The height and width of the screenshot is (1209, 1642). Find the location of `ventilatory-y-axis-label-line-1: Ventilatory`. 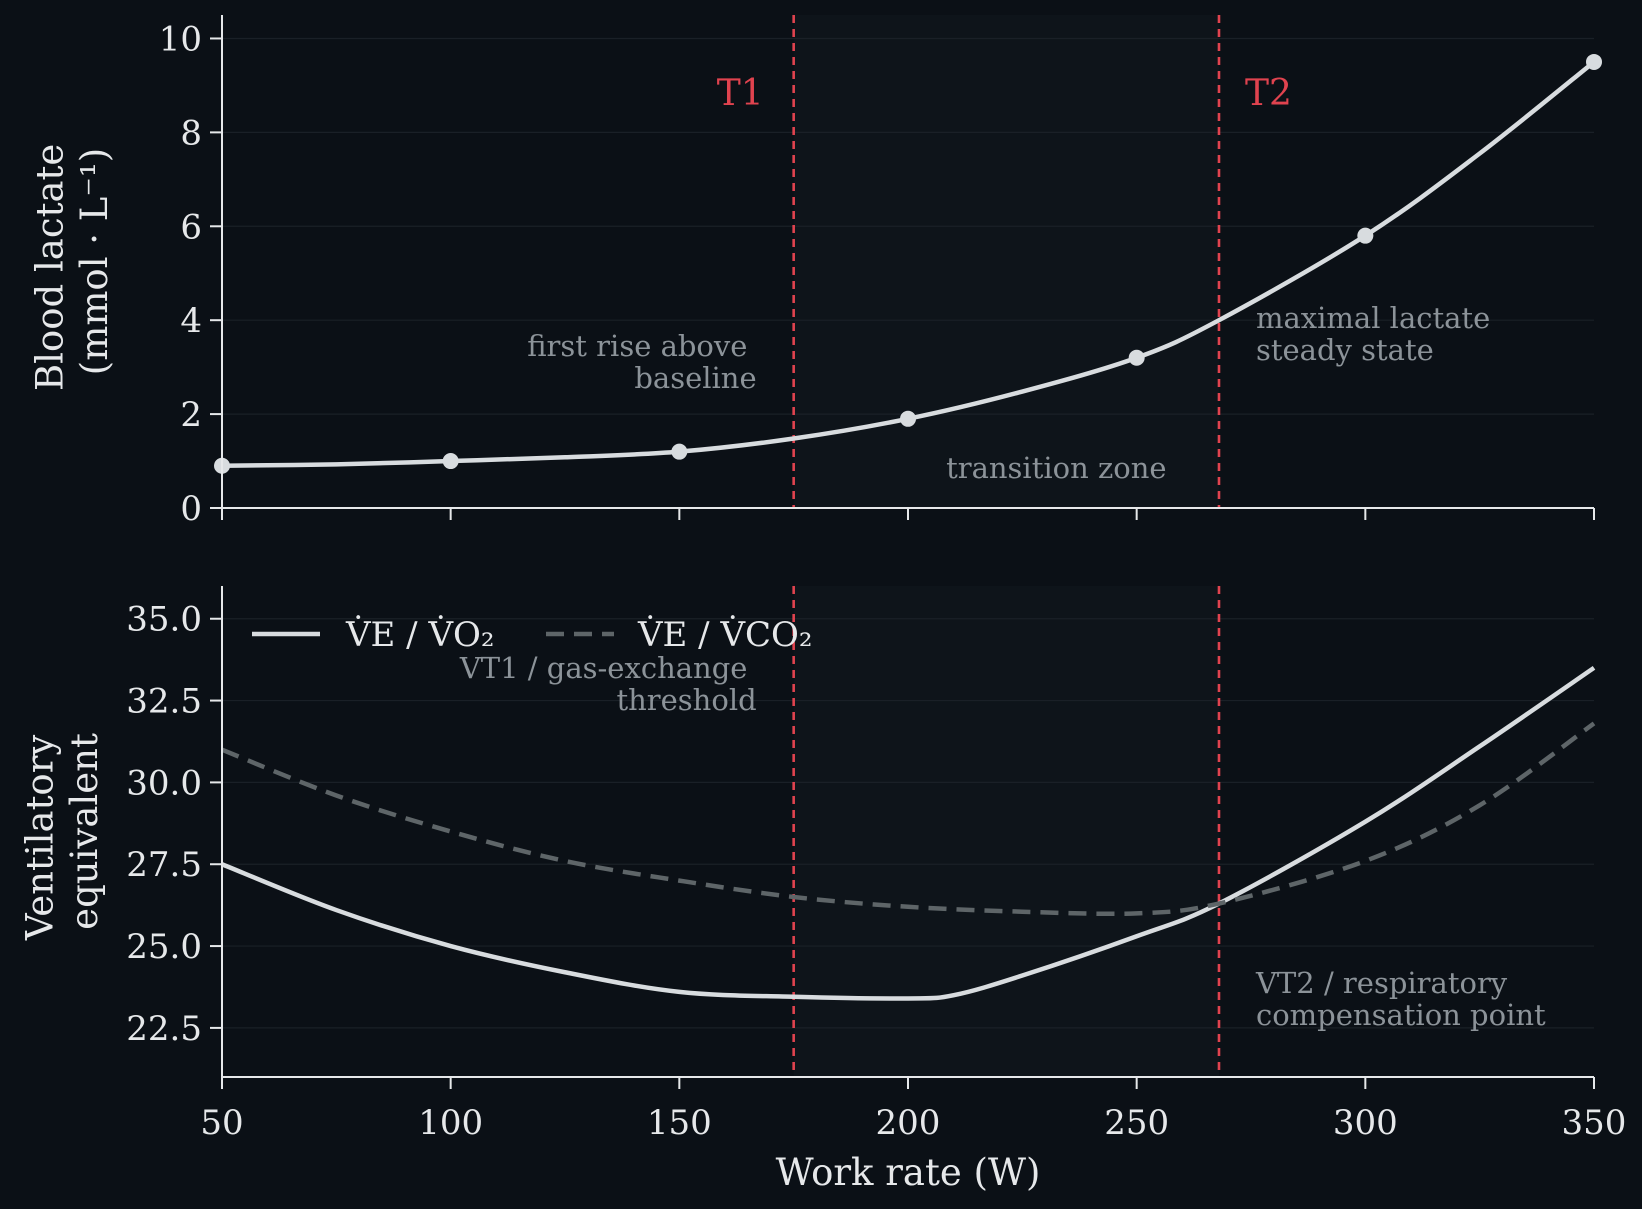

ventilatory-y-axis-label-line-1: Ventilatory is located at coordinates (40, 838).